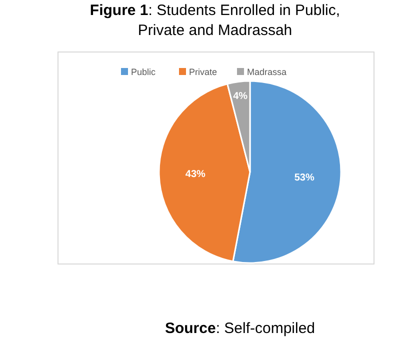 The width and height of the screenshot is (397, 344). I want to click on data-label: 43%, so click(195, 174).